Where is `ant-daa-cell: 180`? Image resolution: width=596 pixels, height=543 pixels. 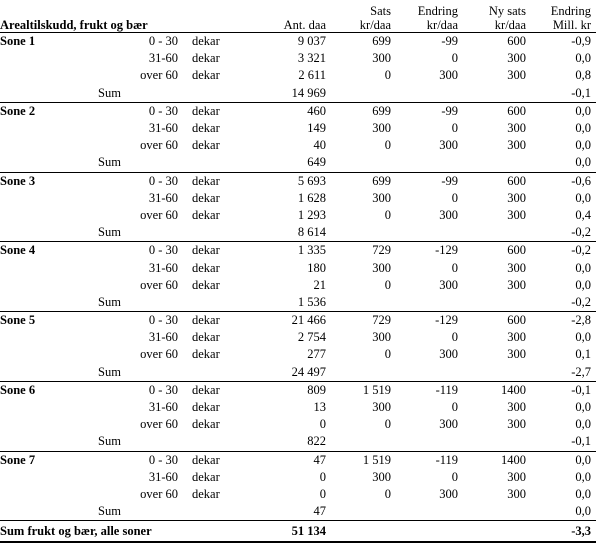
ant-daa-cell: 180 is located at coordinates (317, 267).